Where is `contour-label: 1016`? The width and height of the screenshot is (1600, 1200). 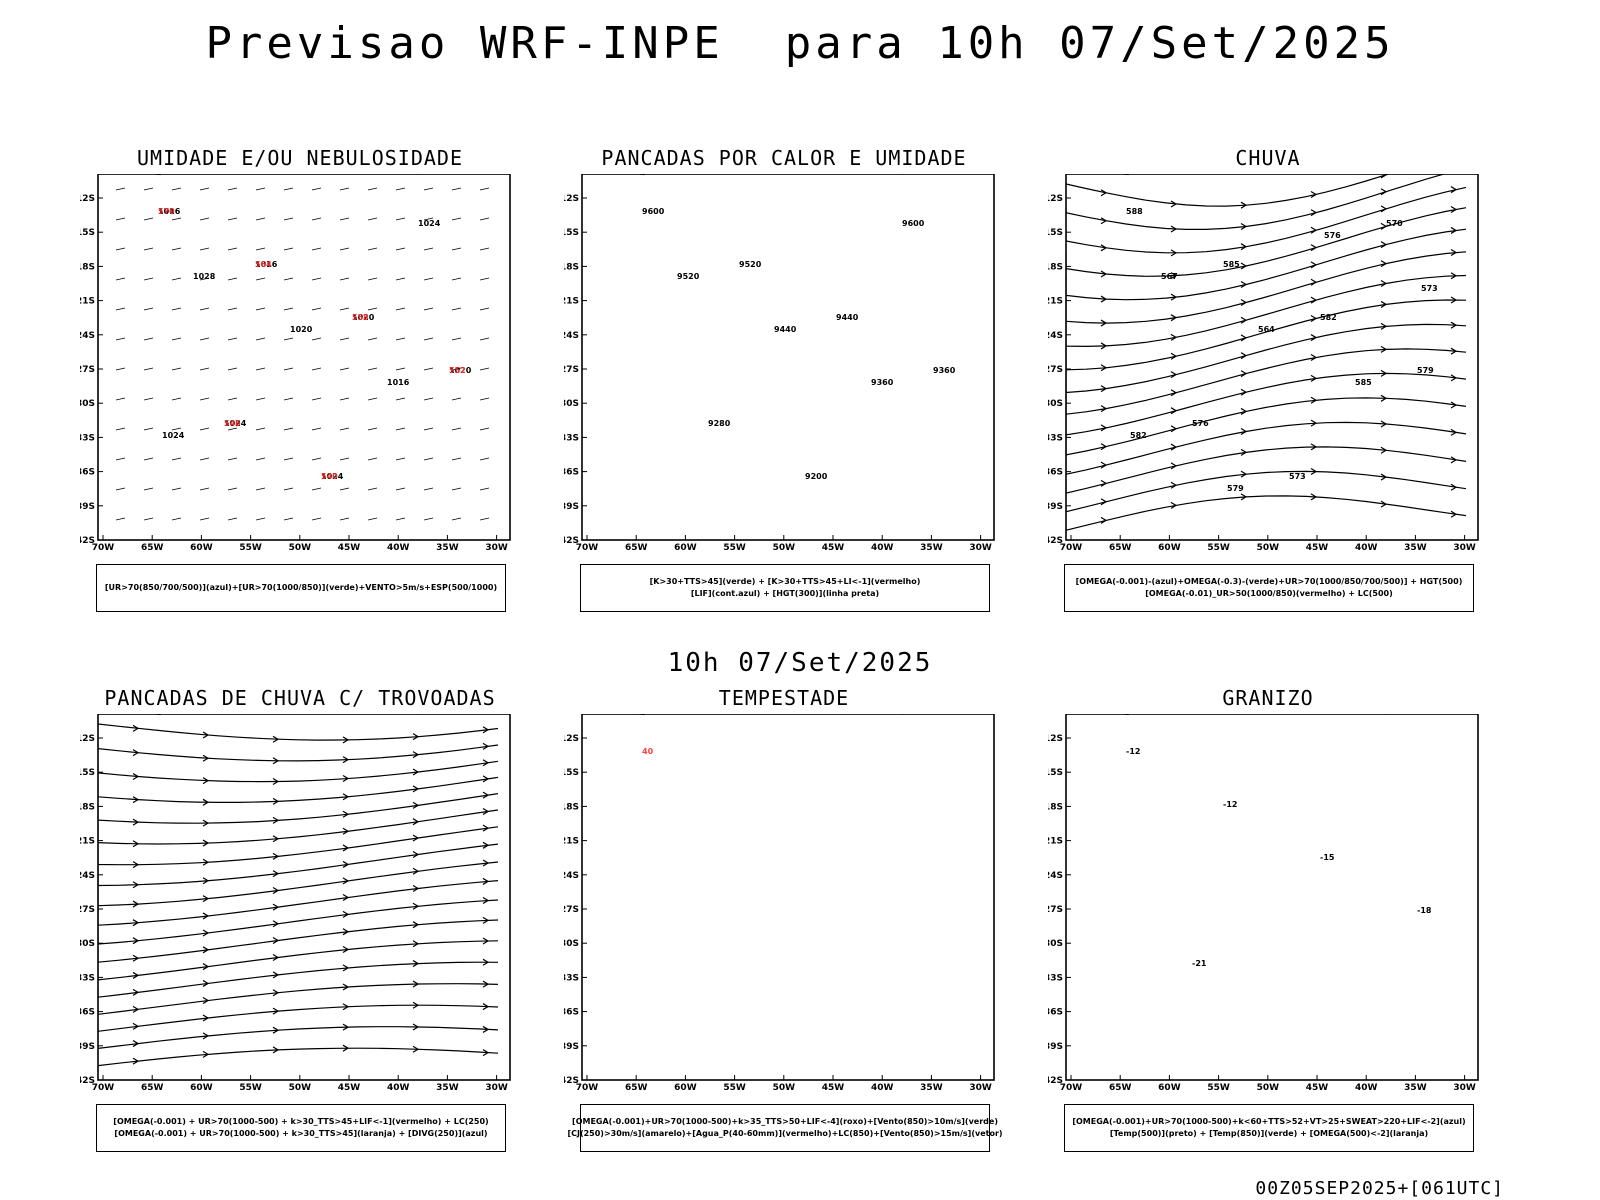 contour-label: 1016 is located at coordinates (266, 264).